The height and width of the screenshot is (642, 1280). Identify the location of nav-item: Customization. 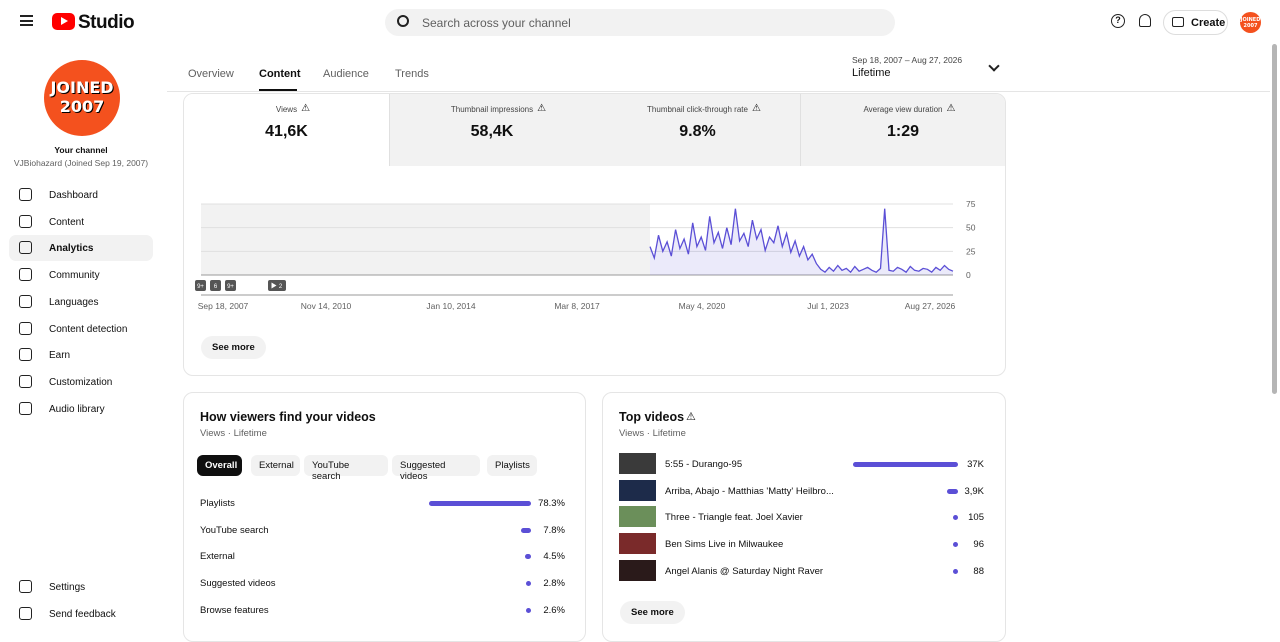
(81, 382).